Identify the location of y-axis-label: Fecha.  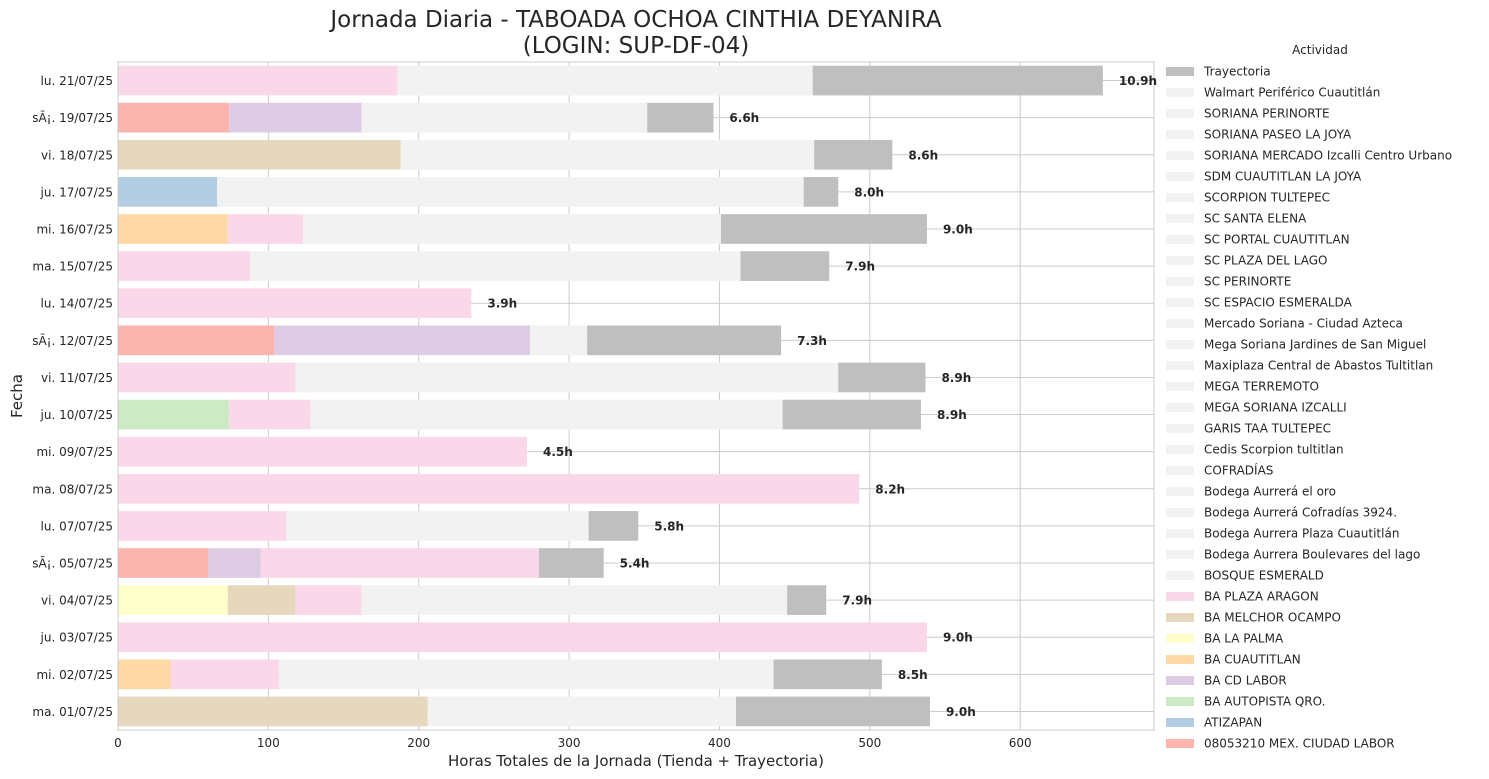
(17, 396).